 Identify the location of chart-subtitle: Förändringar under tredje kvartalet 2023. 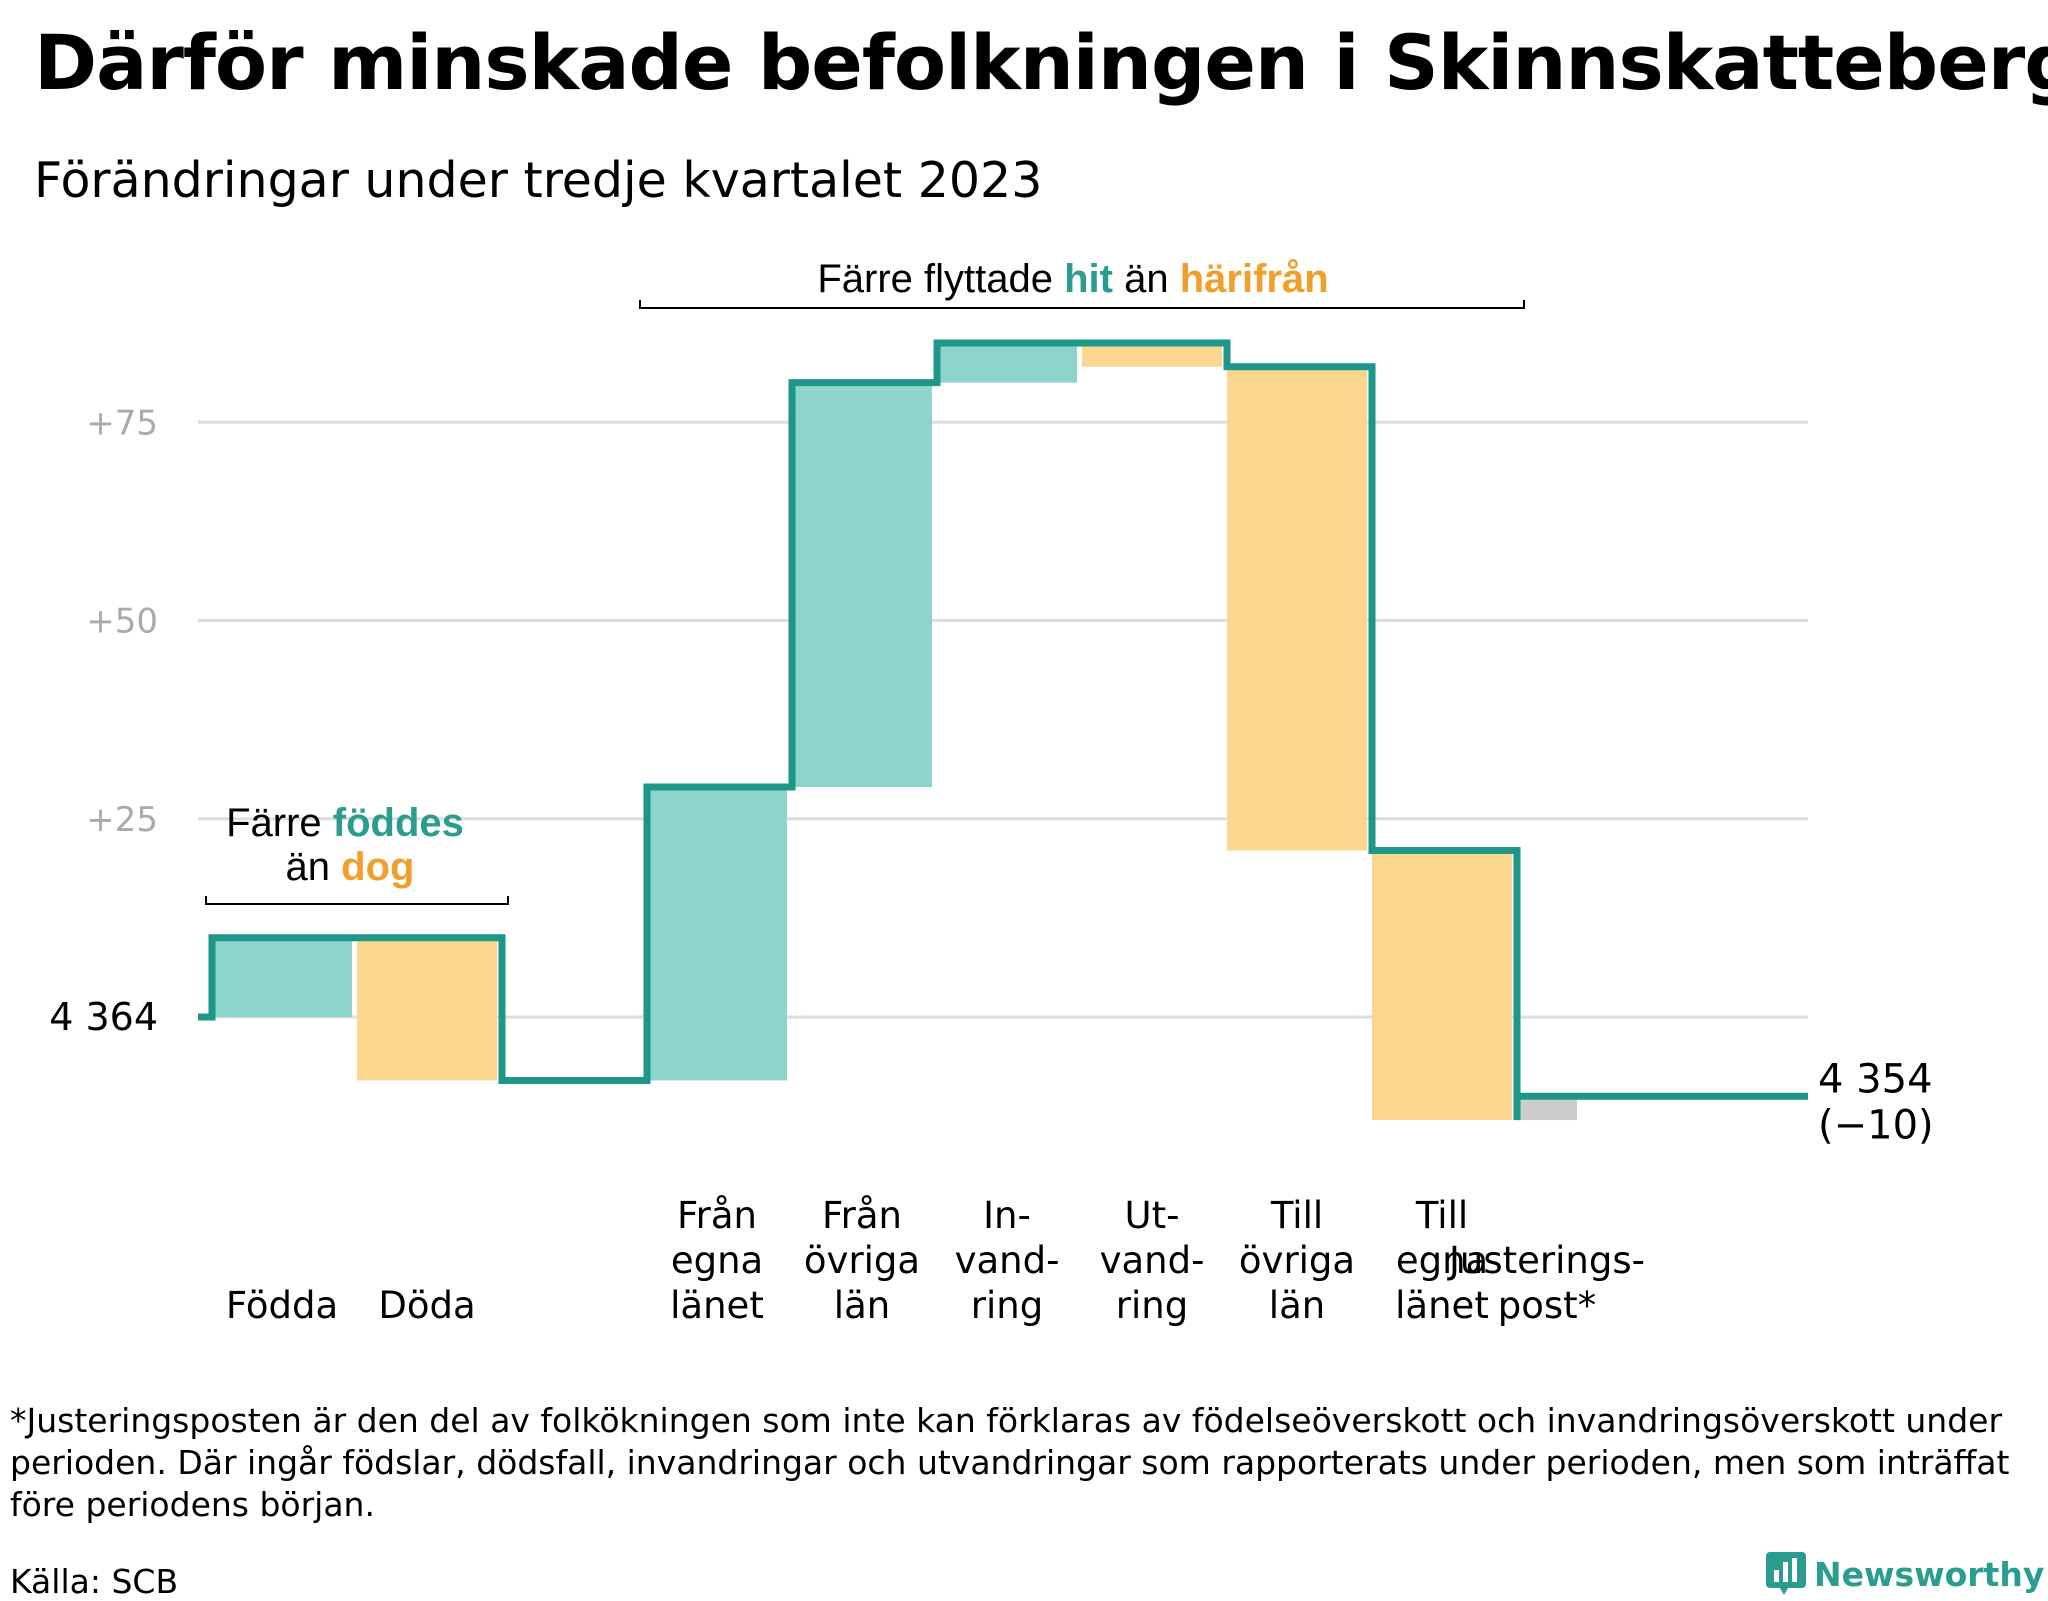
(538, 180).